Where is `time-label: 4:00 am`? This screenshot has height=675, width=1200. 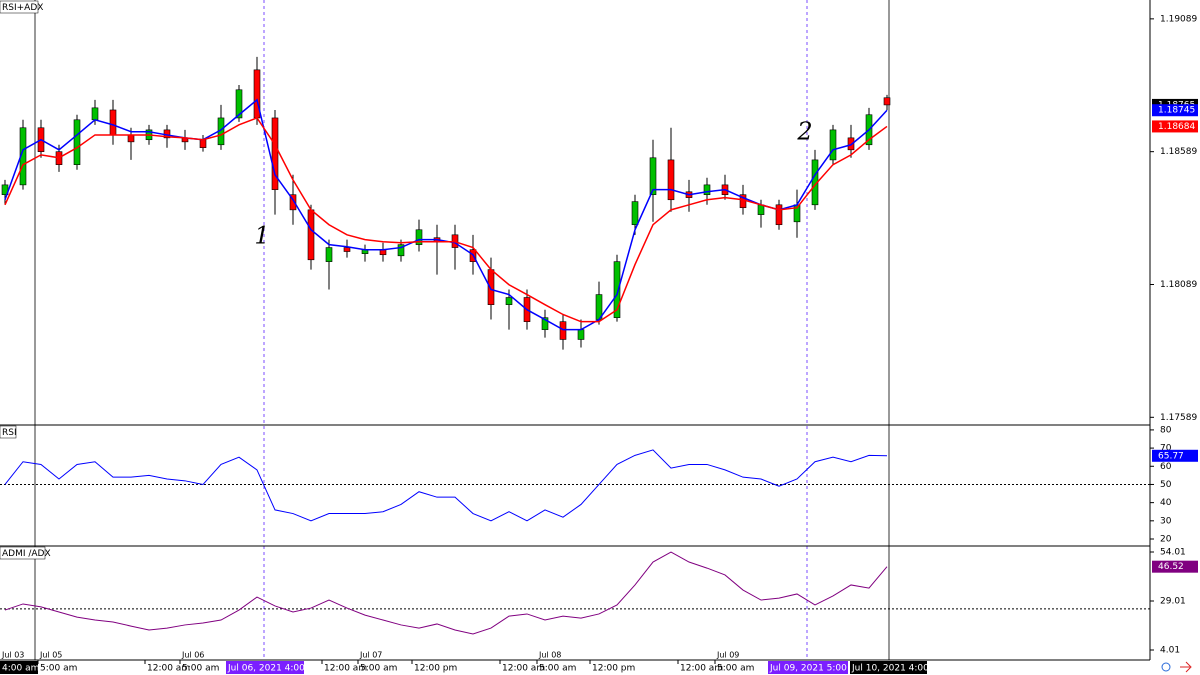 time-label: 4:00 am is located at coordinates (20, 669).